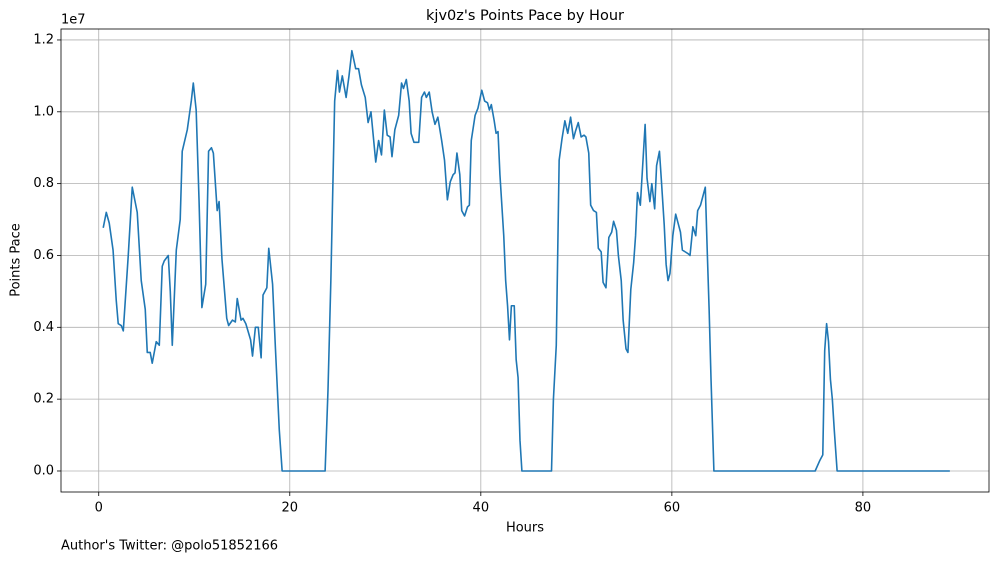 The image size is (1001, 562). What do you see at coordinates (43, 183) in the screenshot?
I see `y-tick-label: 0.8` at bounding box center [43, 183].